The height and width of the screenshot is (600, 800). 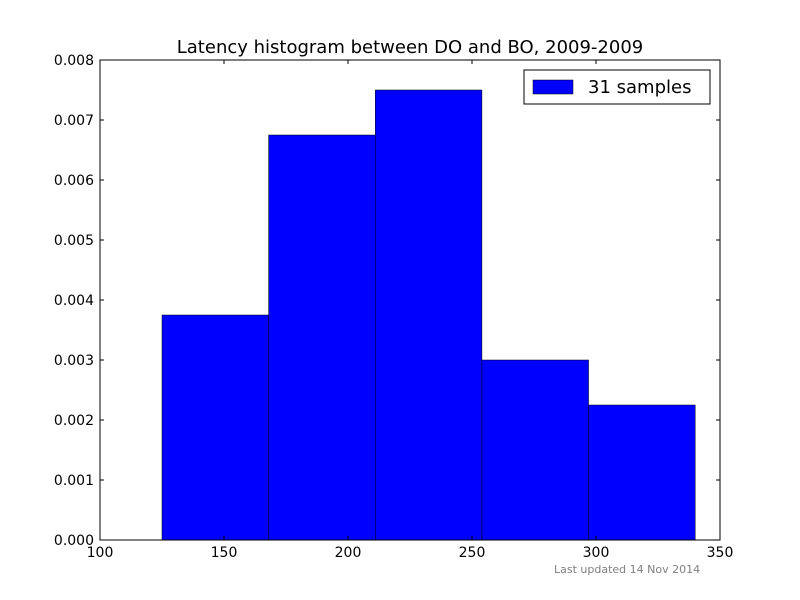 I want to click on legend-label: 31 samples, so click(x=639, y=87).